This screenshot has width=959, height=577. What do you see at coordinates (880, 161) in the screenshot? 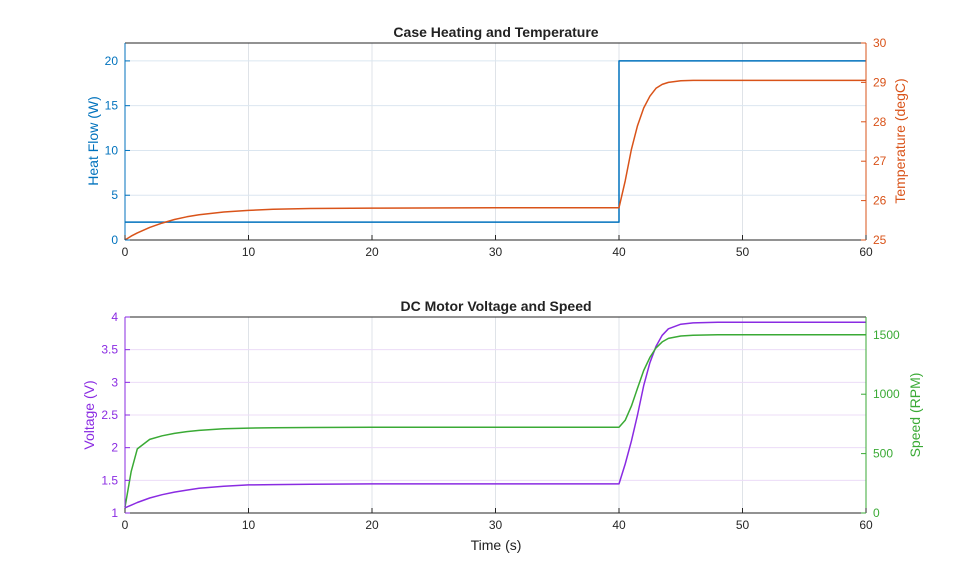
I see `y-right-tick-label: 27` at bounding box center [880, 161].